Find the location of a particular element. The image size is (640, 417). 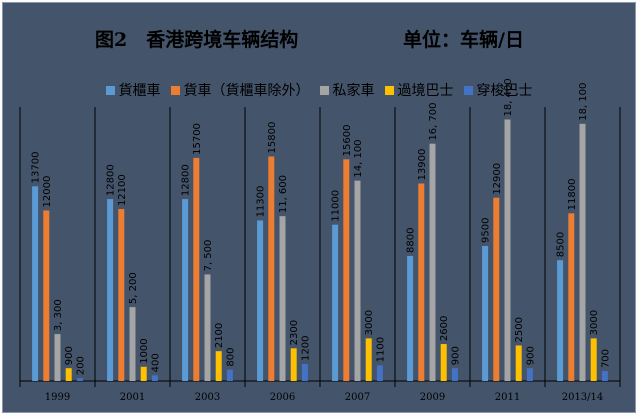

legend-label-3: 過境巴士 is located at coordinates (425, 91).